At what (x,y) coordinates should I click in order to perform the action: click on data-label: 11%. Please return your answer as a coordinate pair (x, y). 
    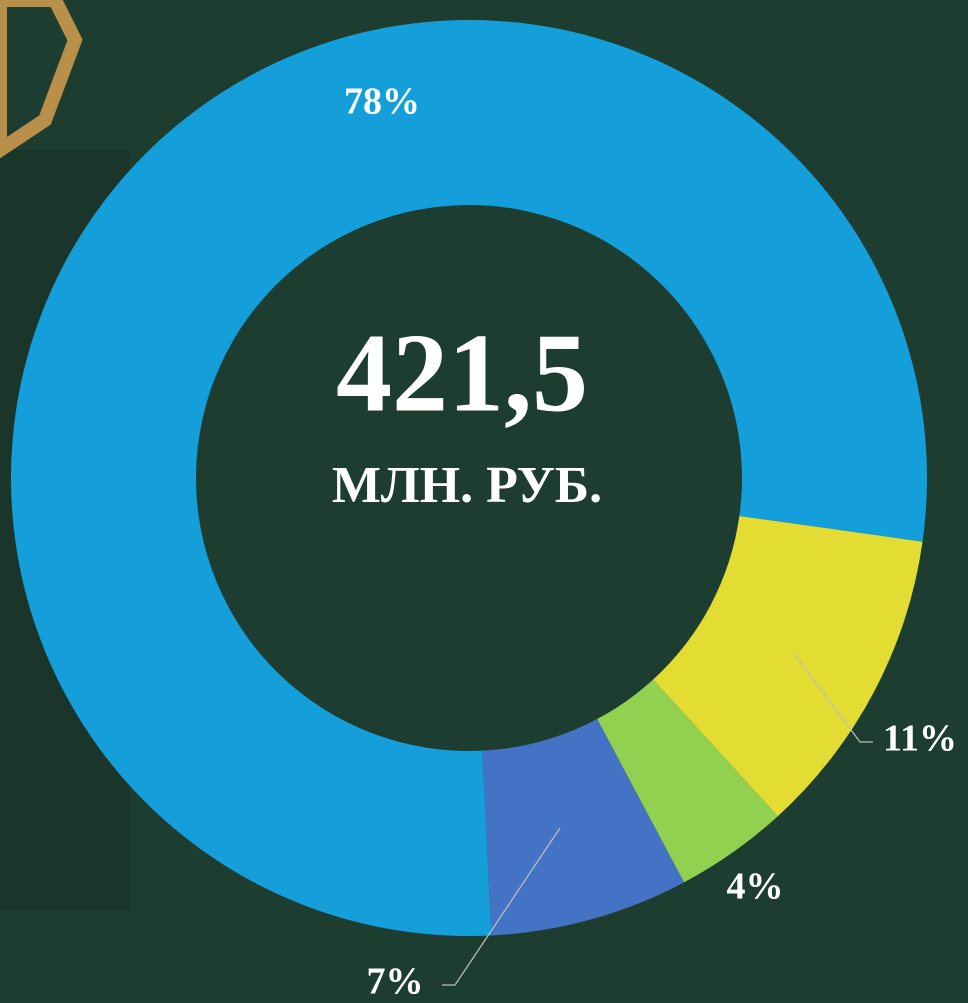
    Looking at the image, I should click on (920, 739).